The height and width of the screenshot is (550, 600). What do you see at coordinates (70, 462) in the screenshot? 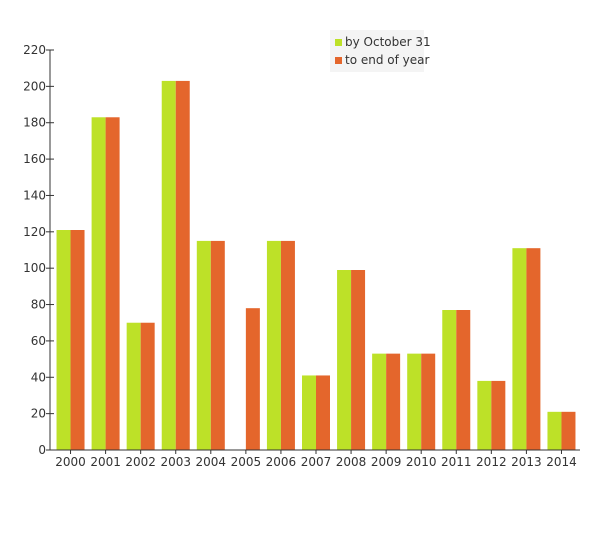
I see `x-tick-label: 2000` at bounding box center [70, 462].